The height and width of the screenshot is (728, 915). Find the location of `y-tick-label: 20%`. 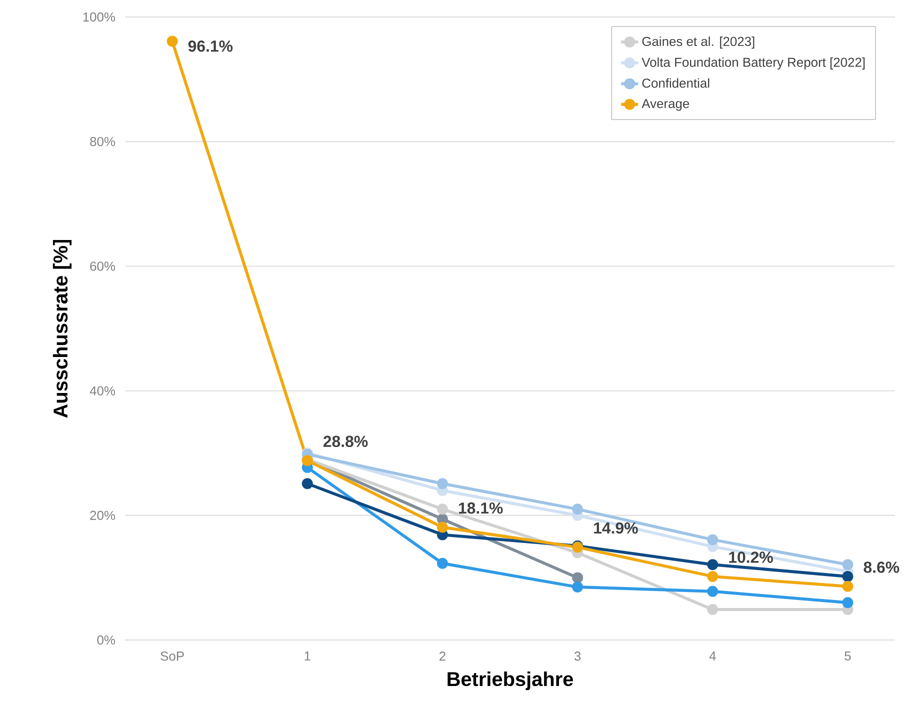

y-tick-label: 20% is located at coordinates (103, 515).